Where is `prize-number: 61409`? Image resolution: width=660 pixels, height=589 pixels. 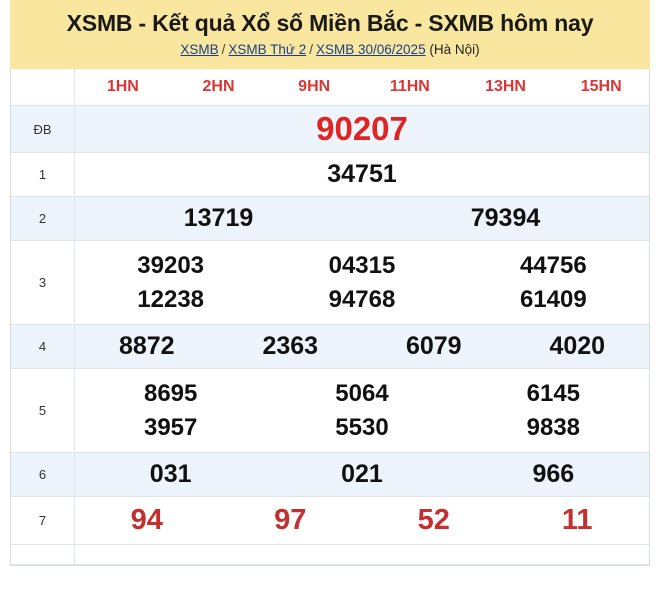
prize-number: 61409 is located at coordinates (553, 299).